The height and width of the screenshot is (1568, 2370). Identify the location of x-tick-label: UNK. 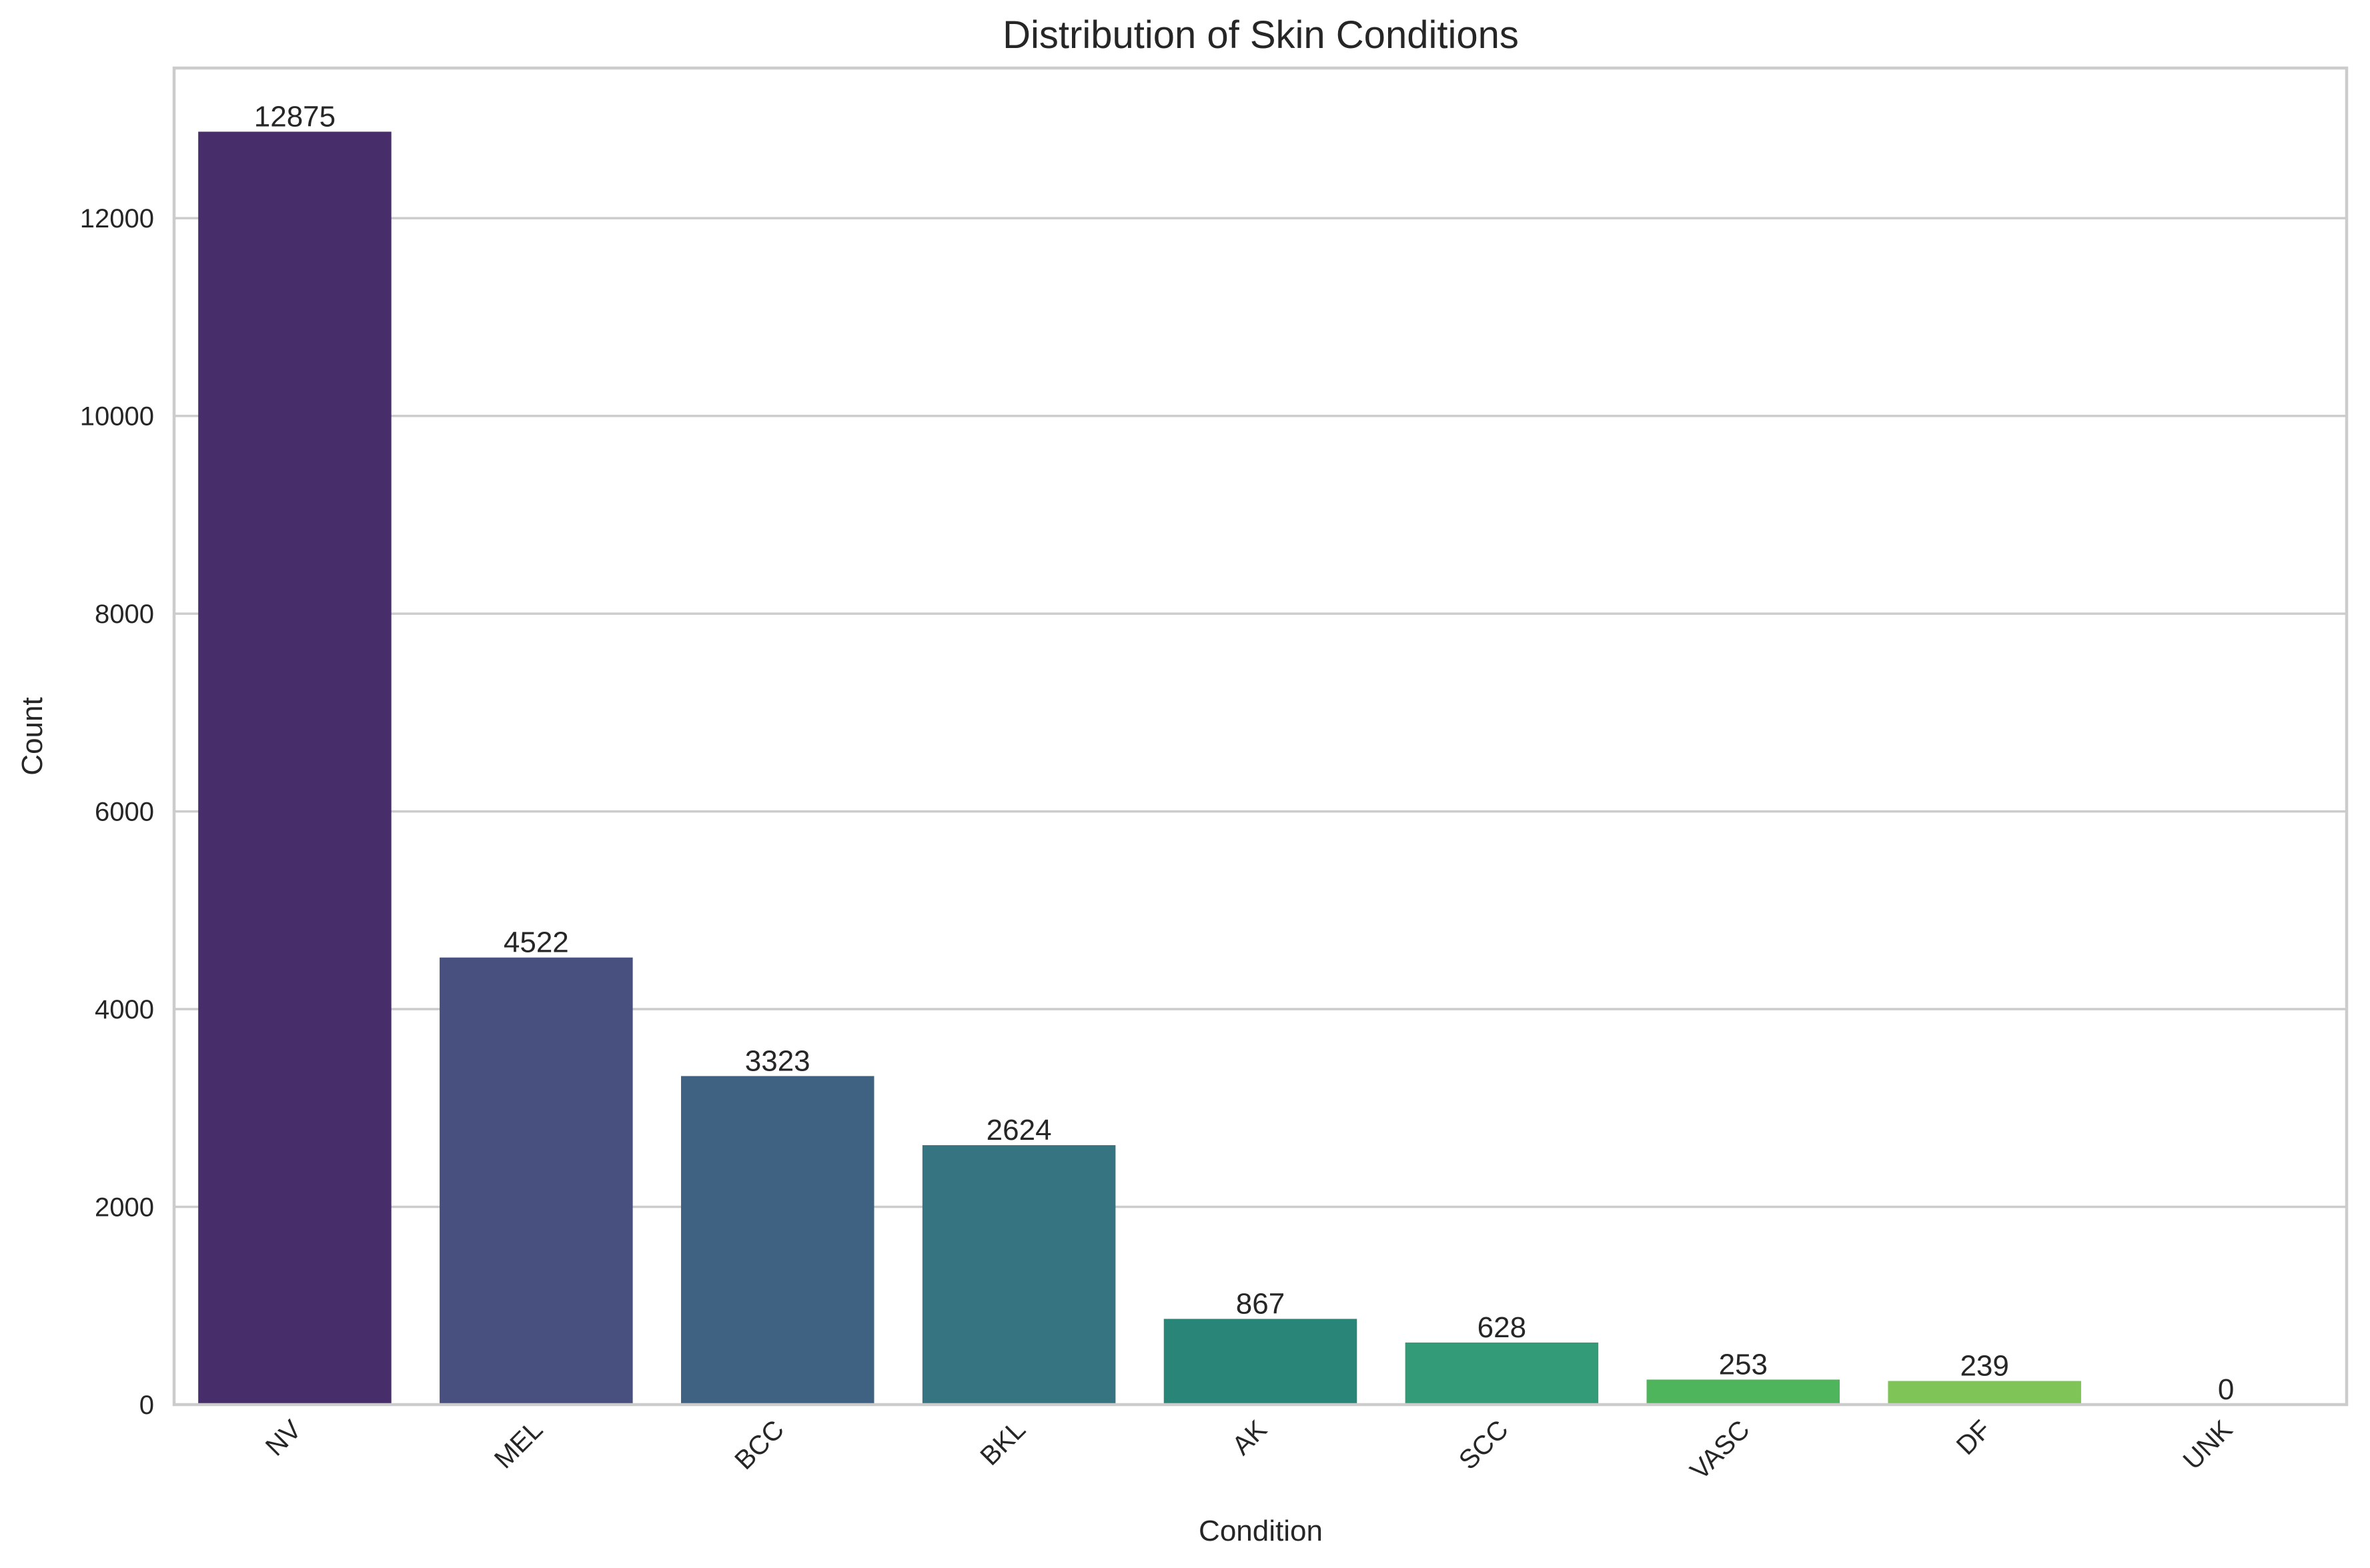
(2208, 1445).